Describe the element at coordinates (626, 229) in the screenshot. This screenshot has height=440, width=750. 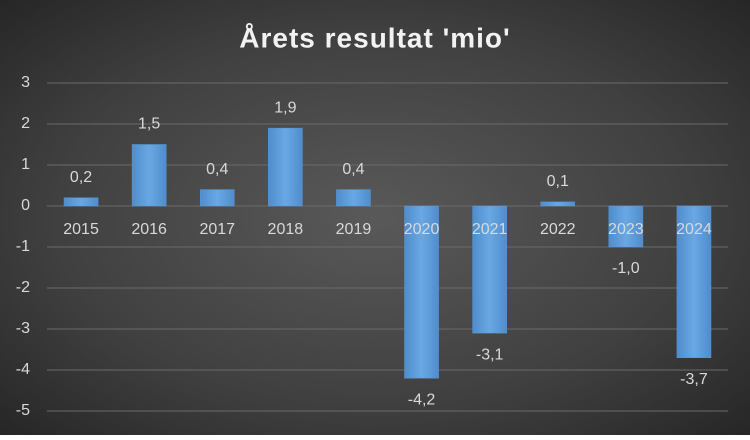
I see `x-tick-label: 2023` at that location.